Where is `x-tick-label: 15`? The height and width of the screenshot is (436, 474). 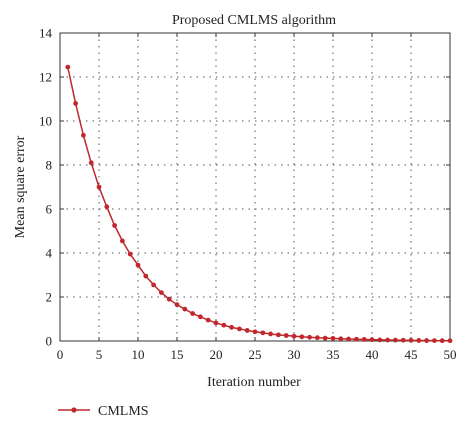 x-tick-label: 15 is located at coordinates (177, 354).